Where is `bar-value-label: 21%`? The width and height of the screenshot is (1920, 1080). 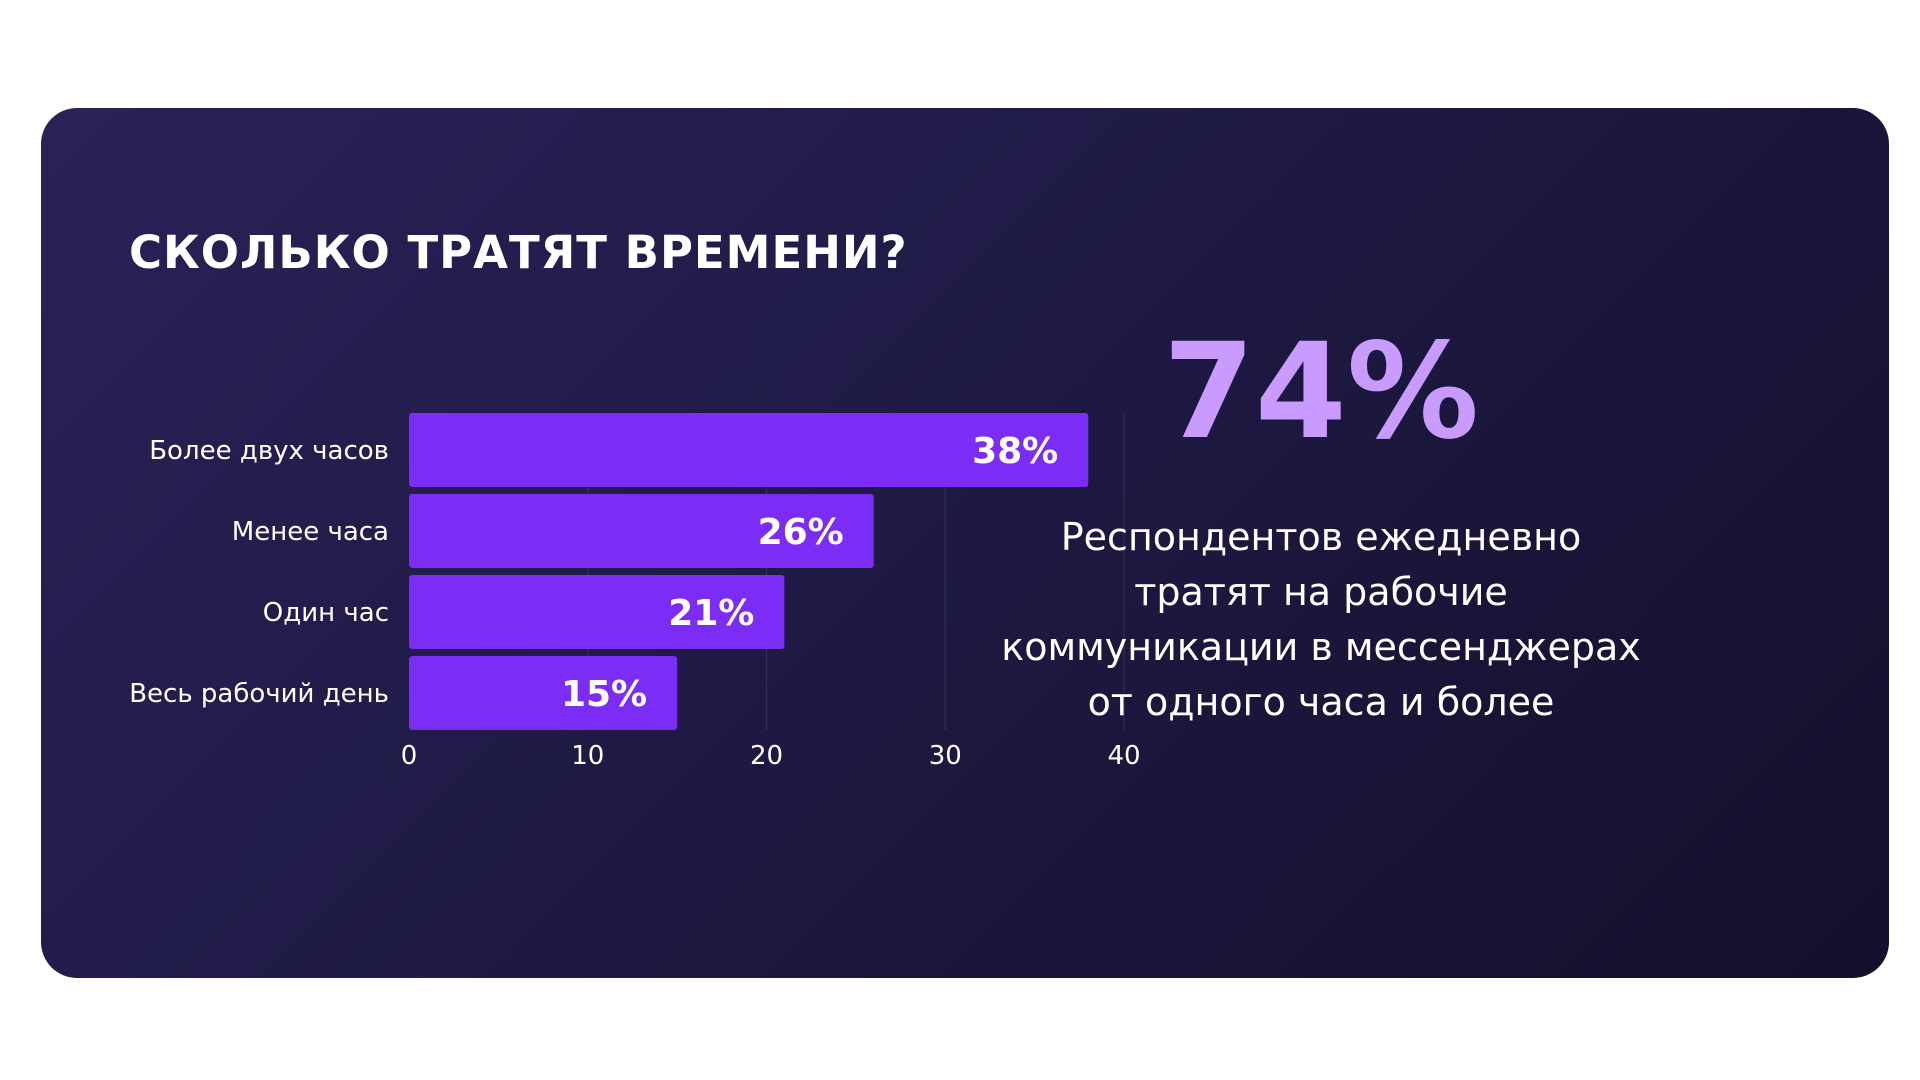
bar-value-label: 21% is located at coordinates (711, 613).